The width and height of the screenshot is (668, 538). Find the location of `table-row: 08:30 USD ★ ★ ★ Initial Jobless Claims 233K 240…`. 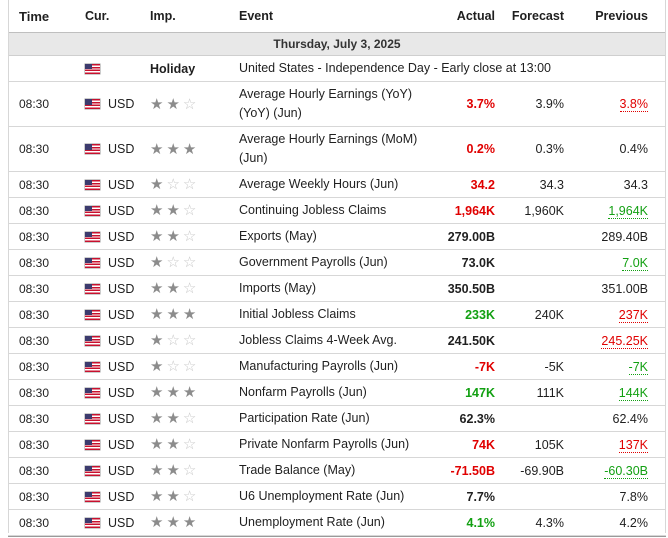

table-row: 08:30 USD ★ ★ ★ Initial Jobless Claims 233K 240… is located at coordinates (337, 315).